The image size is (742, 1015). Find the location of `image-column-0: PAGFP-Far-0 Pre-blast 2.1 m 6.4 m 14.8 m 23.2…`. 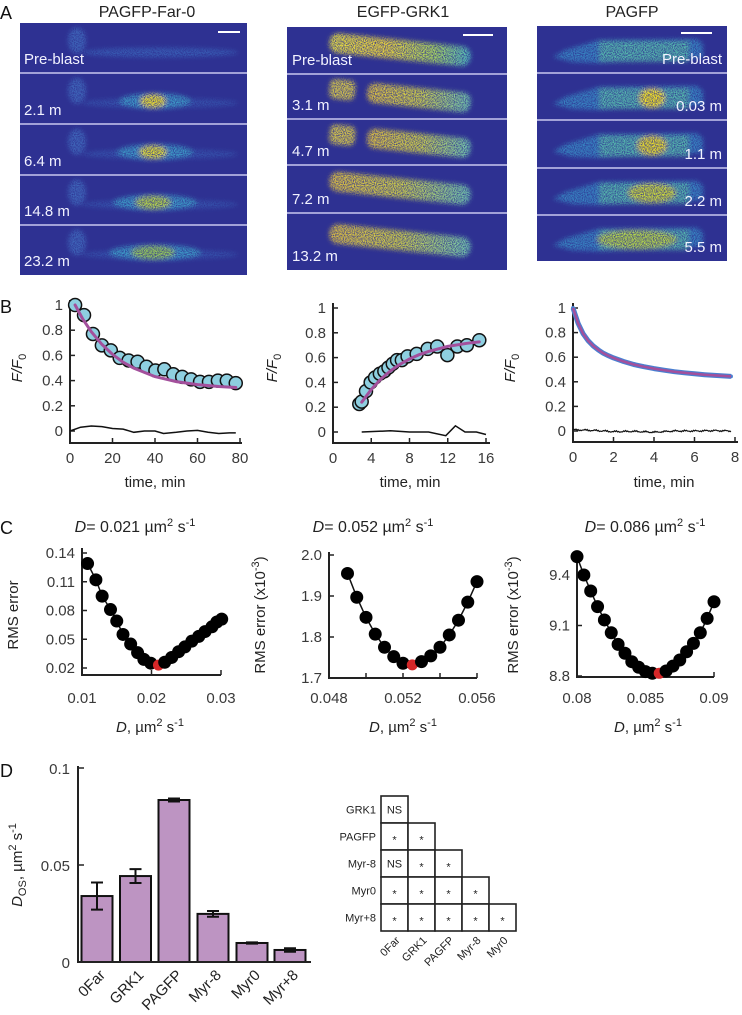

image-column-0: PAGFP-Far-0 Pre-blast 2.1 m 6.4 m 14.8 m 23.2… is located at coordinates (133, 139).